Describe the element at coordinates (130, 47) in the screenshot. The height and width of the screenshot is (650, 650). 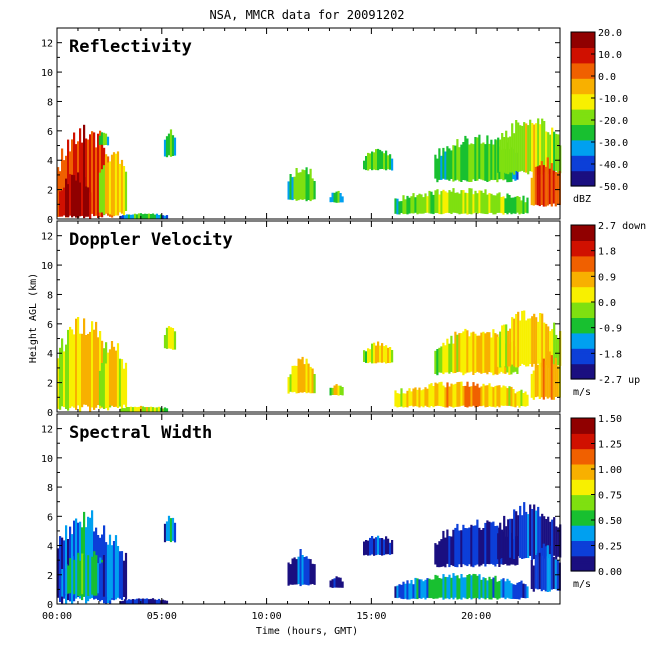
I see `panel-title: Reflectivity` at that location.